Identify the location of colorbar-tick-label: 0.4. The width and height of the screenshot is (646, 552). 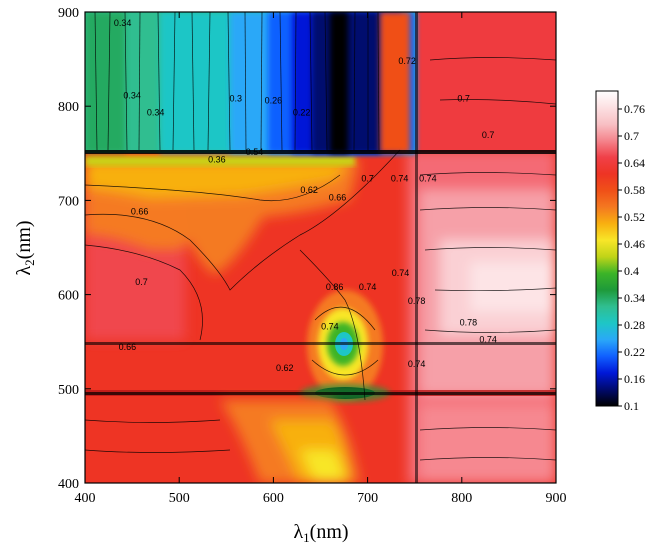
(631, 271).